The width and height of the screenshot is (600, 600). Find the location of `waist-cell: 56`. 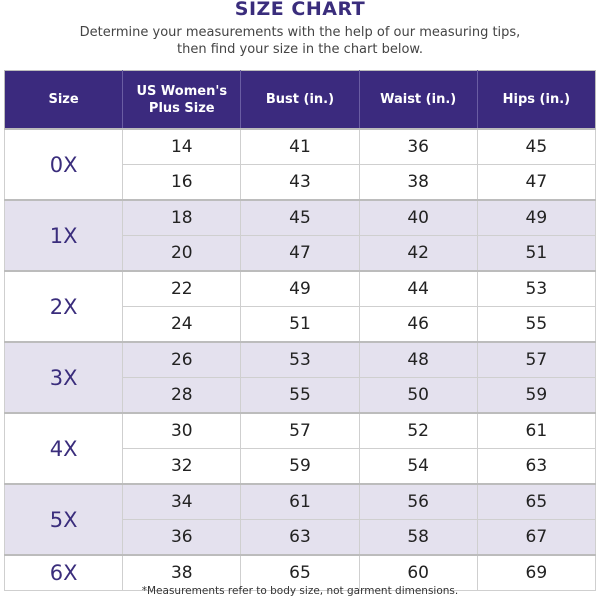

waist-cell: 56 is located at coordinates (418, 501).